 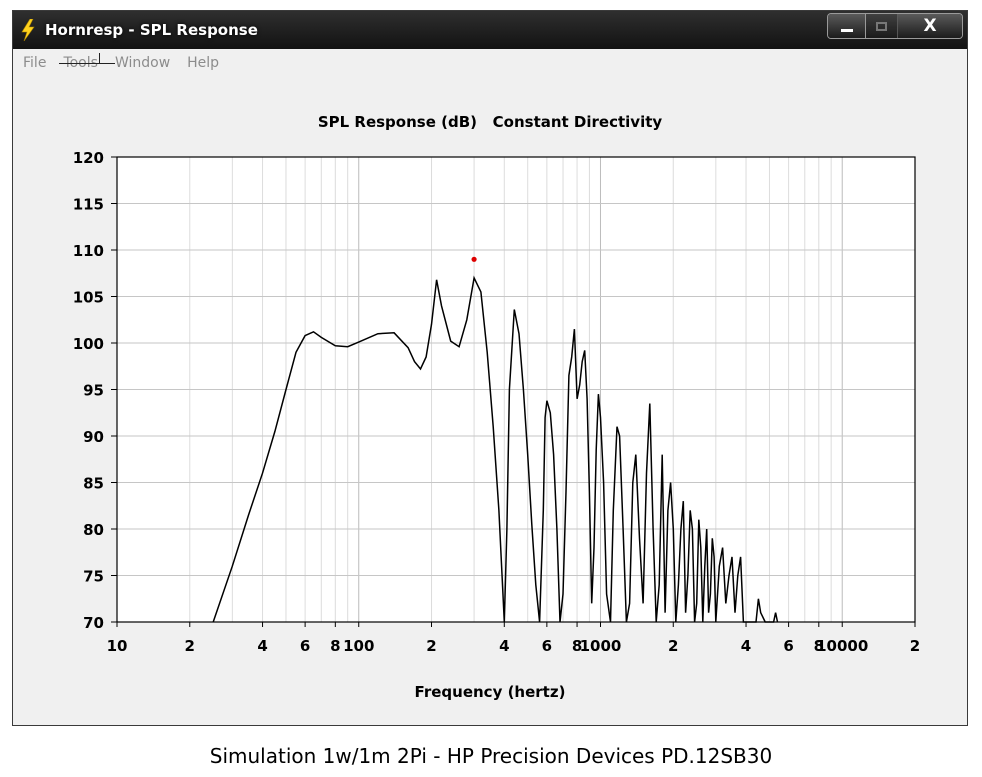 I want to click on minimize-icon, so click(x=846, y=30).